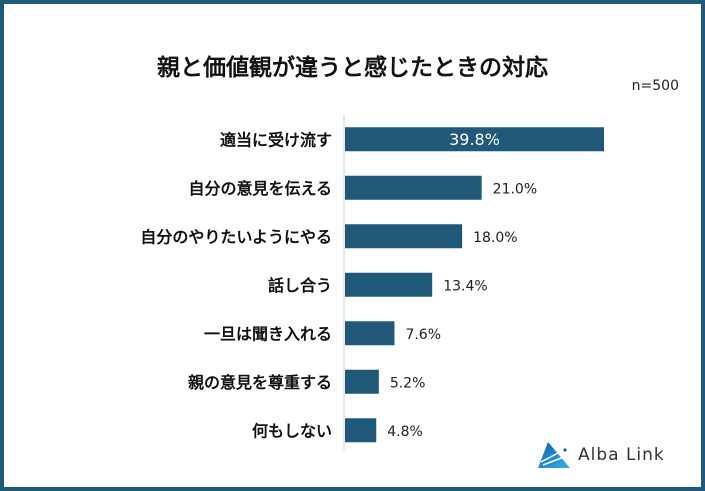 Image resolution: width=705 pixels, height=491 pixels. What do you see at coordinates (465, 286) in the screenshot?
I see `data-label: 13.4%` at bounding box center [465, 286].